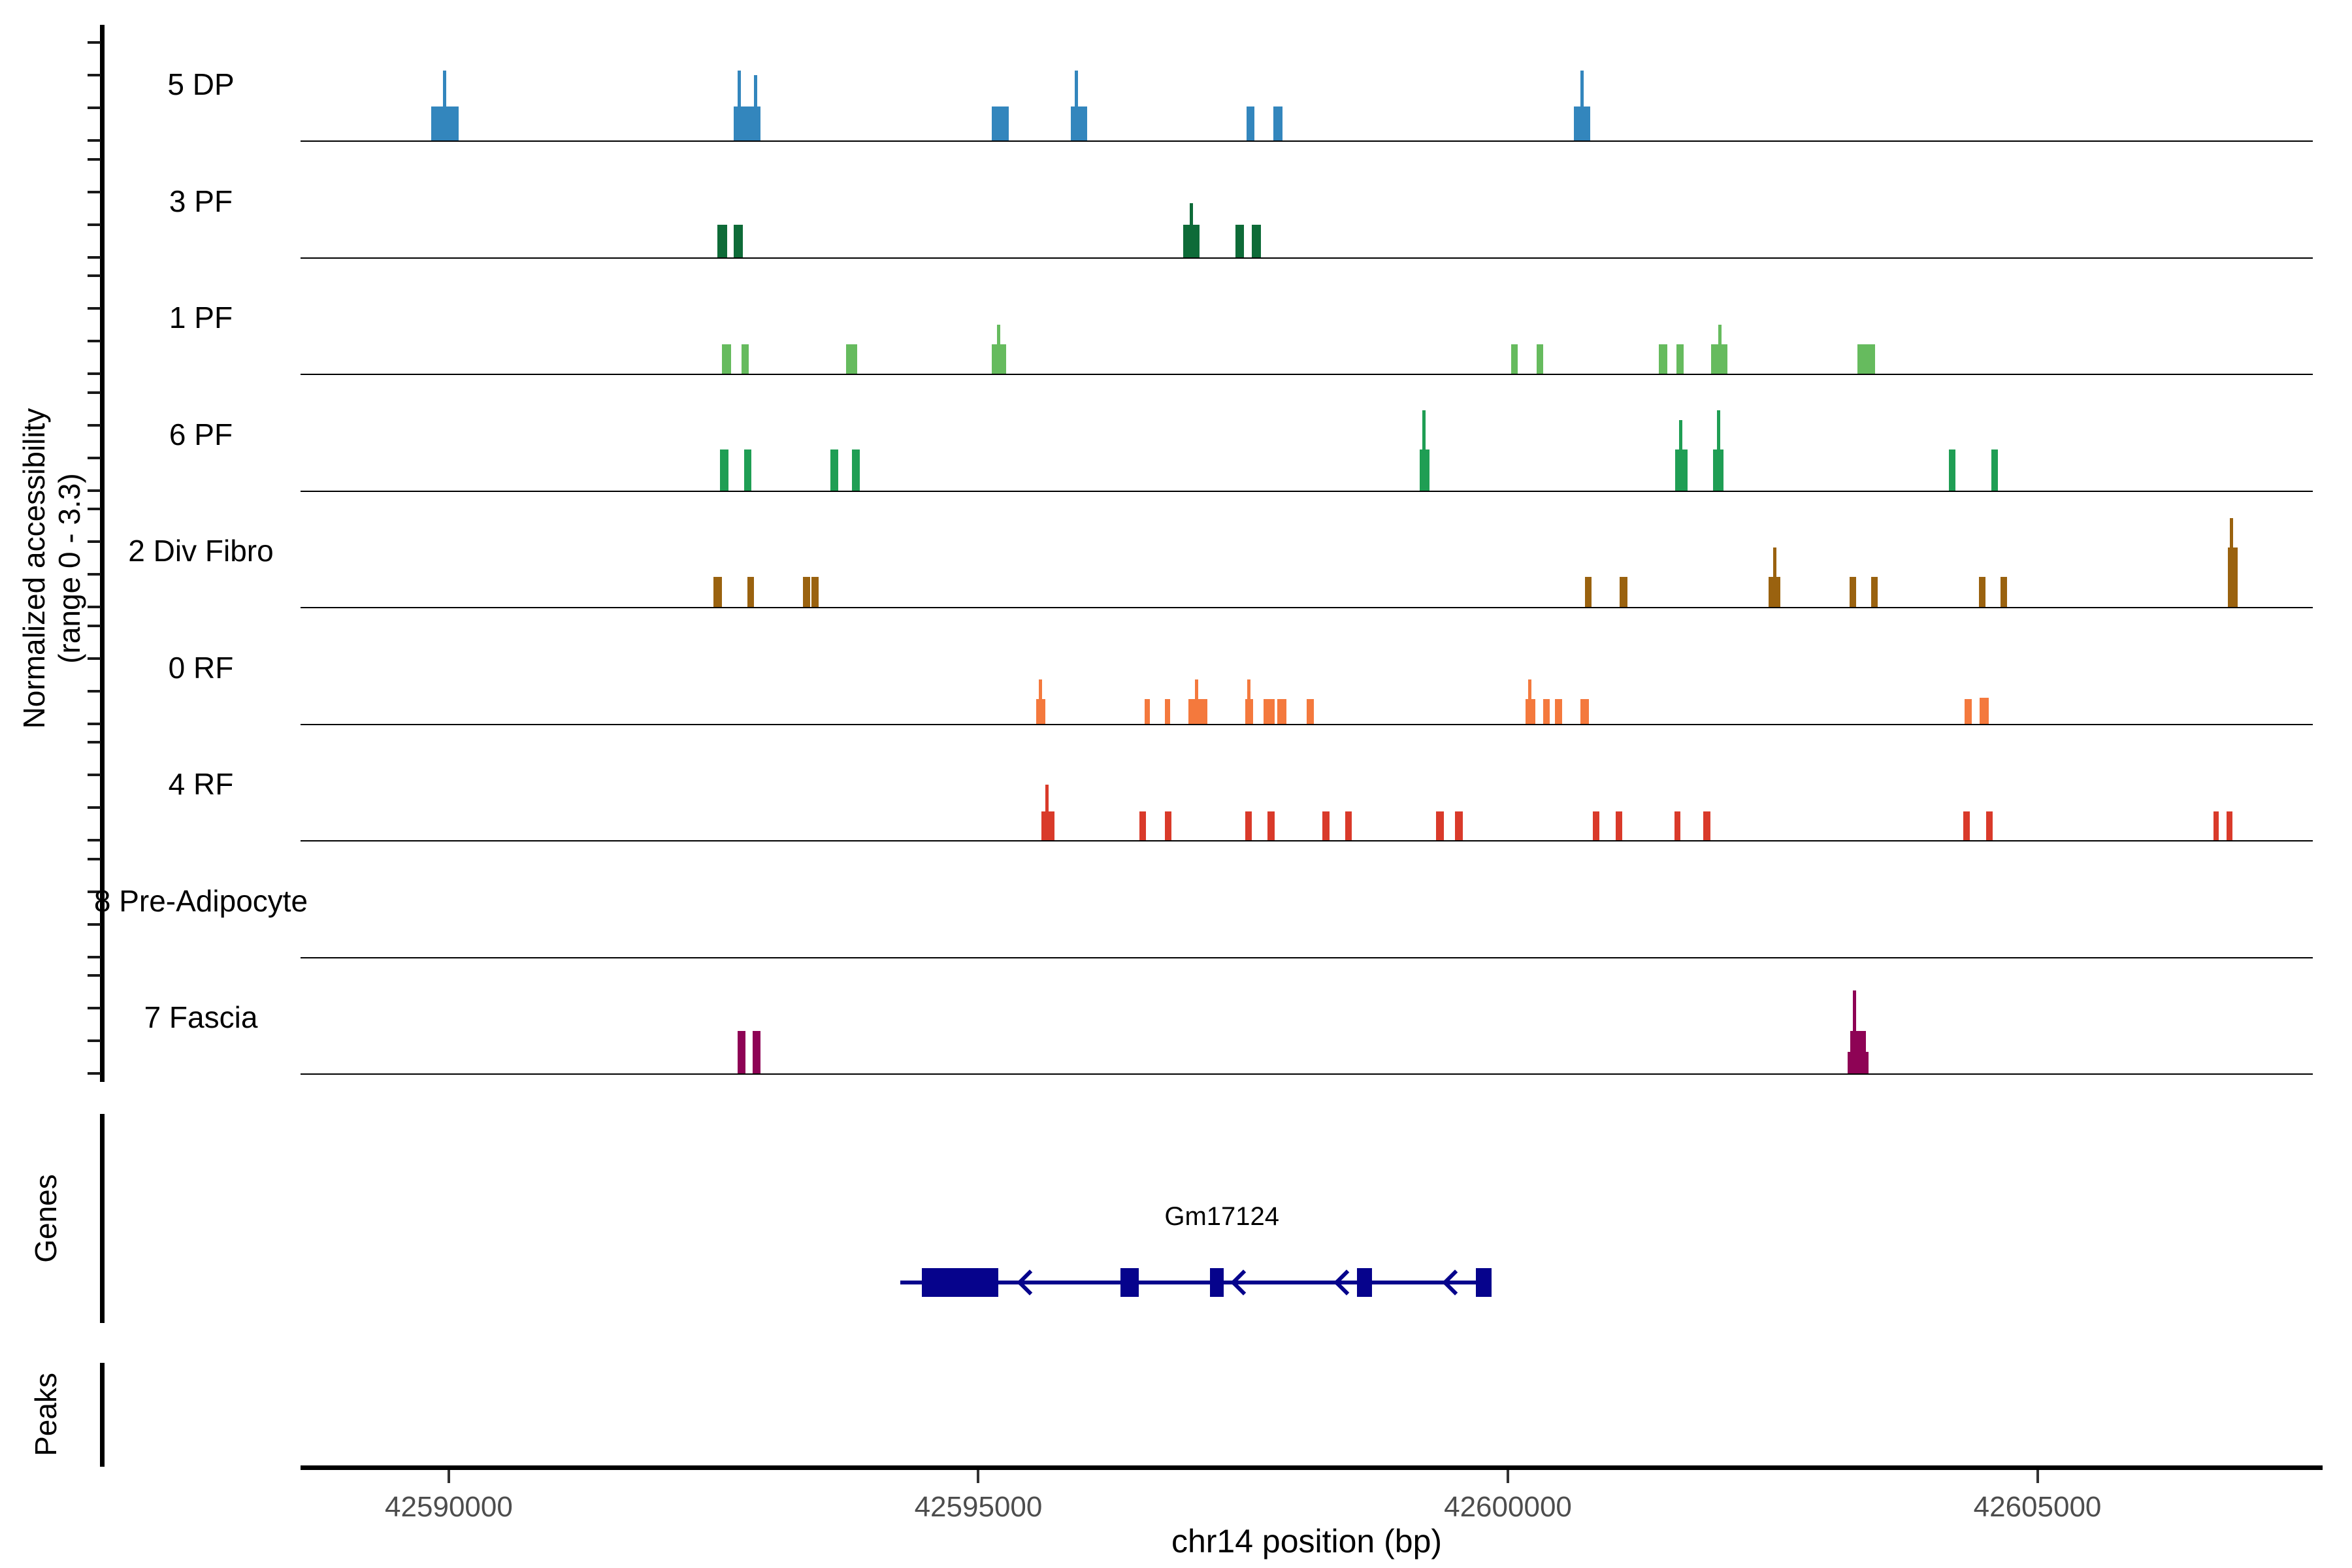 Image resolution: width=2352 pixels, height=1568 pixels. Describe the element at coordinates (2037, 1507) in the screenshot. I see `x-tick-label: 42605000` at that location.